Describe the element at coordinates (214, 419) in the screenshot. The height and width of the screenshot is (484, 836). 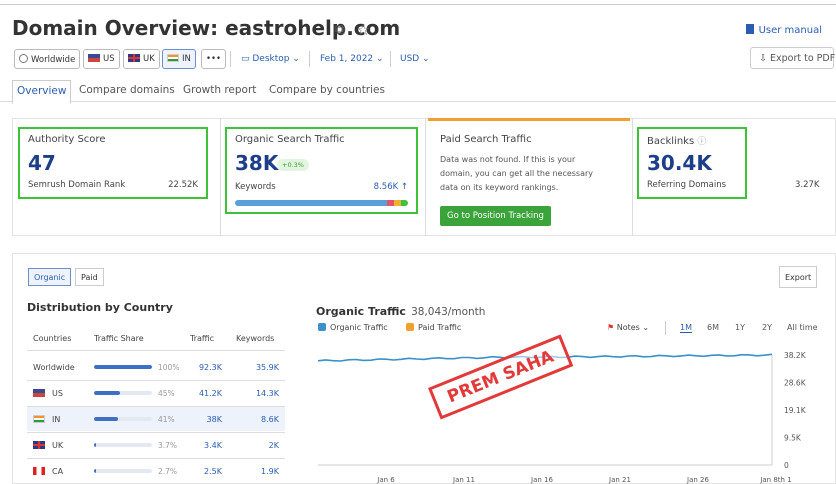
I see `traffic-cell: 38K` at that location.